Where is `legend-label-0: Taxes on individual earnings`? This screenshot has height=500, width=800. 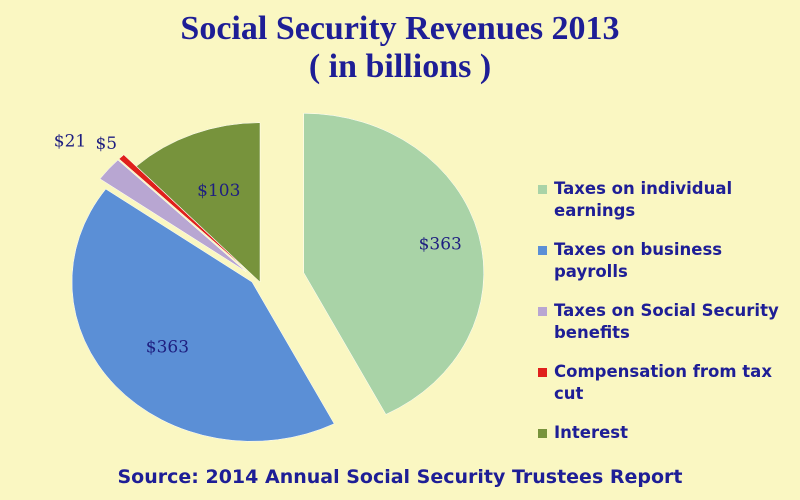
legend-label-0: Taxes on individual earnings is located at coordinates (643, 199).